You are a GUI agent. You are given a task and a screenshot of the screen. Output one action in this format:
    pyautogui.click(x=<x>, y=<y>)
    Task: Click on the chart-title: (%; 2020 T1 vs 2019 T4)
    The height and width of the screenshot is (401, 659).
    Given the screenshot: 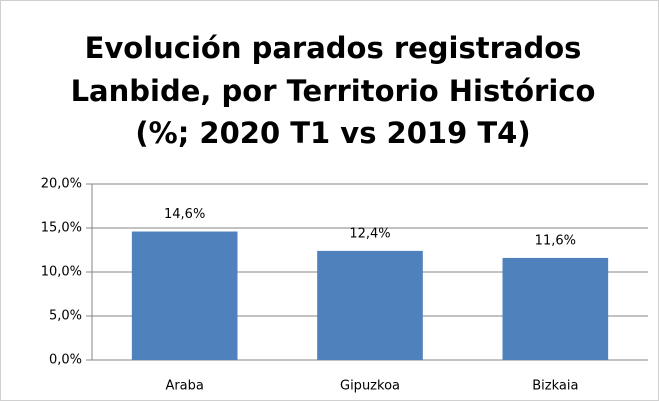 What is the action you would take?
    pyautogui.click(x=332, y=133)
    